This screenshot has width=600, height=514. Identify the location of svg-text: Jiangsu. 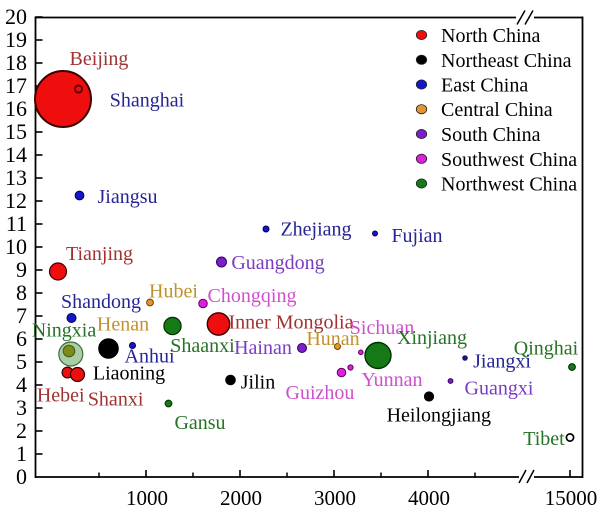
(128, 197).